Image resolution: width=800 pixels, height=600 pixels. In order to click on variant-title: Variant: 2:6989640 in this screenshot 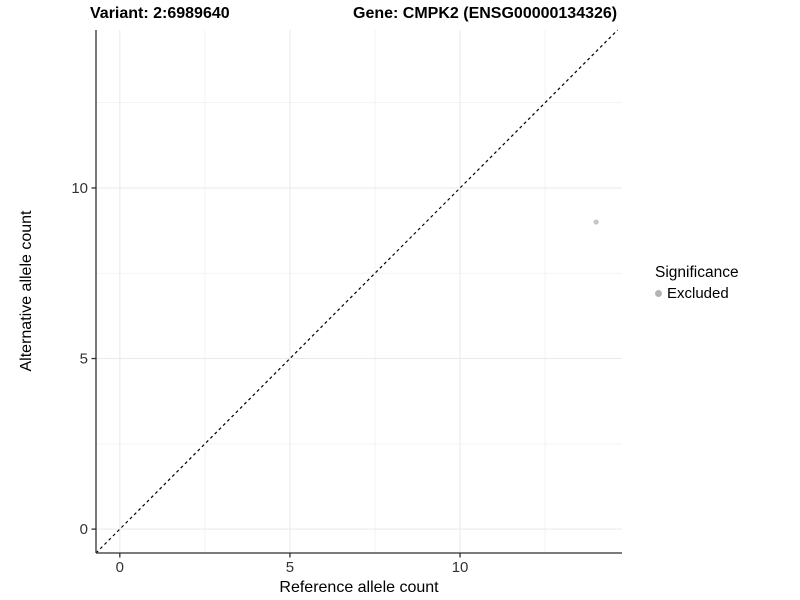, I will do `click(160, 13)`.